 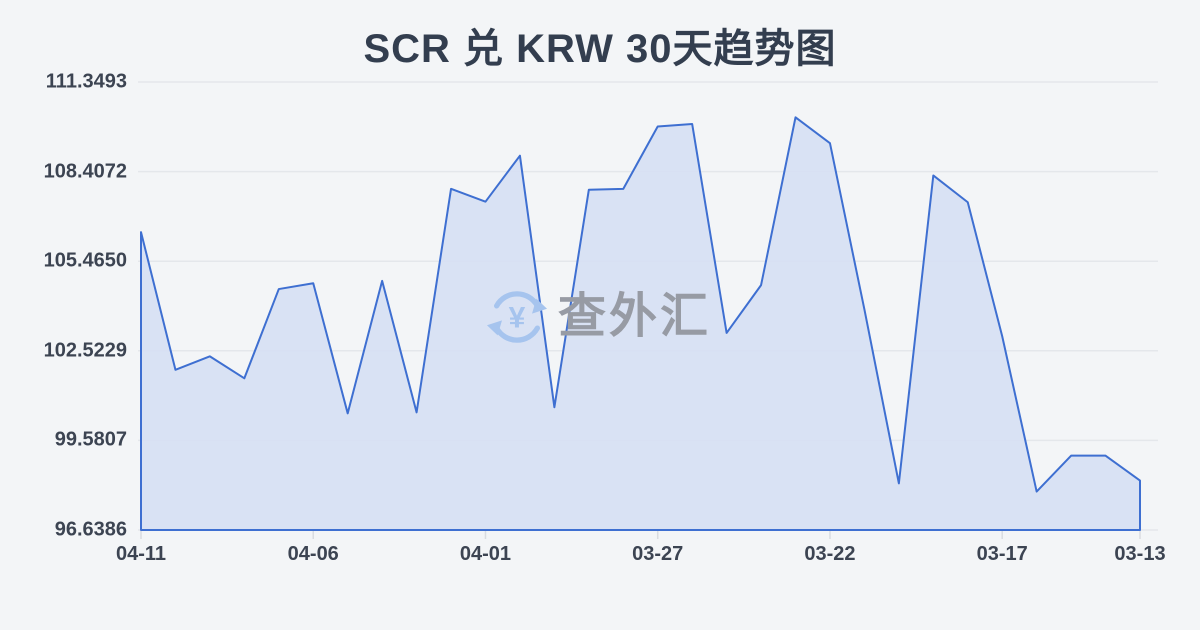 I want to click on y-axis-label: 96.6386, so click(x=90, y=529).